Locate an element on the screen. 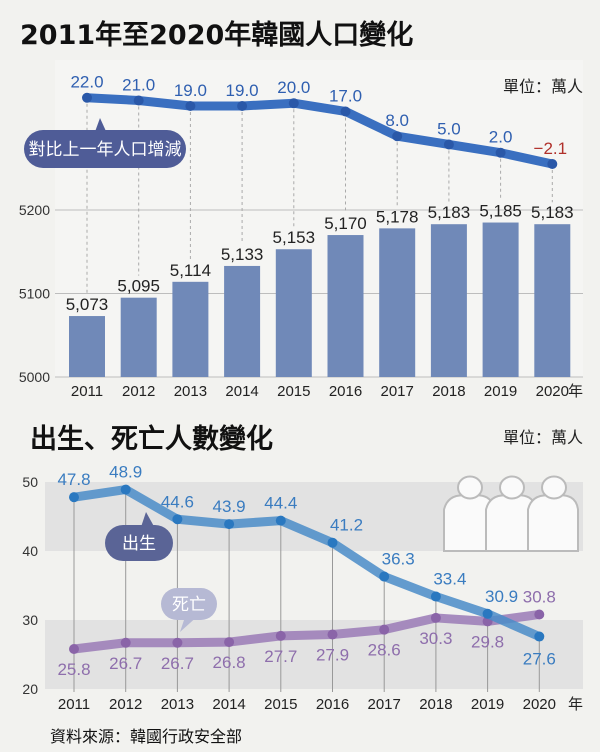 Image resolution: width=600 pixels, height=752 pixels. x-tick-label: 2013 is located at coordinates (190, 391).